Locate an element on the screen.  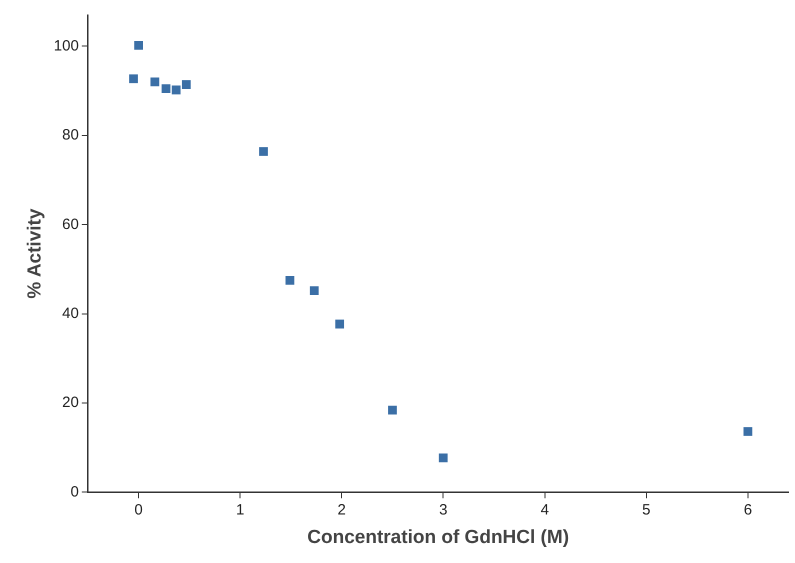
x-axis-title: Concentration of GdnHCl (M) is located at coordinates (438, 537).